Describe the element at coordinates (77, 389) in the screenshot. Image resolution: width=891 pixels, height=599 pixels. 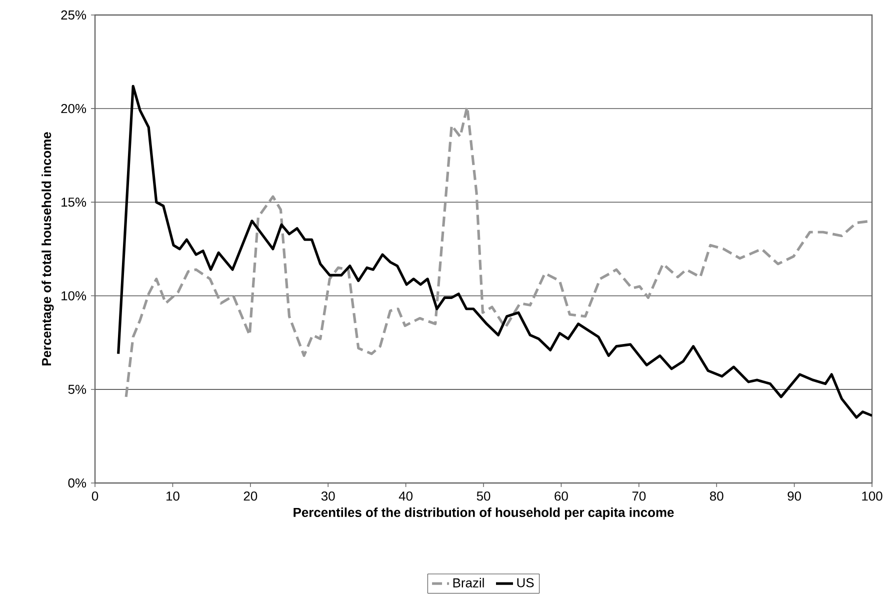
I see `y-tick-label: 5%` at that location.